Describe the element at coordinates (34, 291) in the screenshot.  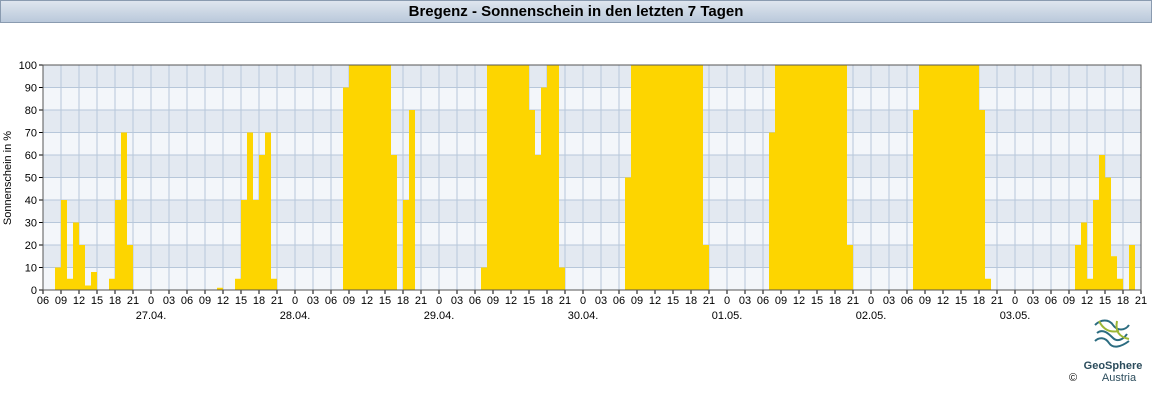
I see `y-tick-label: 0` at that location.